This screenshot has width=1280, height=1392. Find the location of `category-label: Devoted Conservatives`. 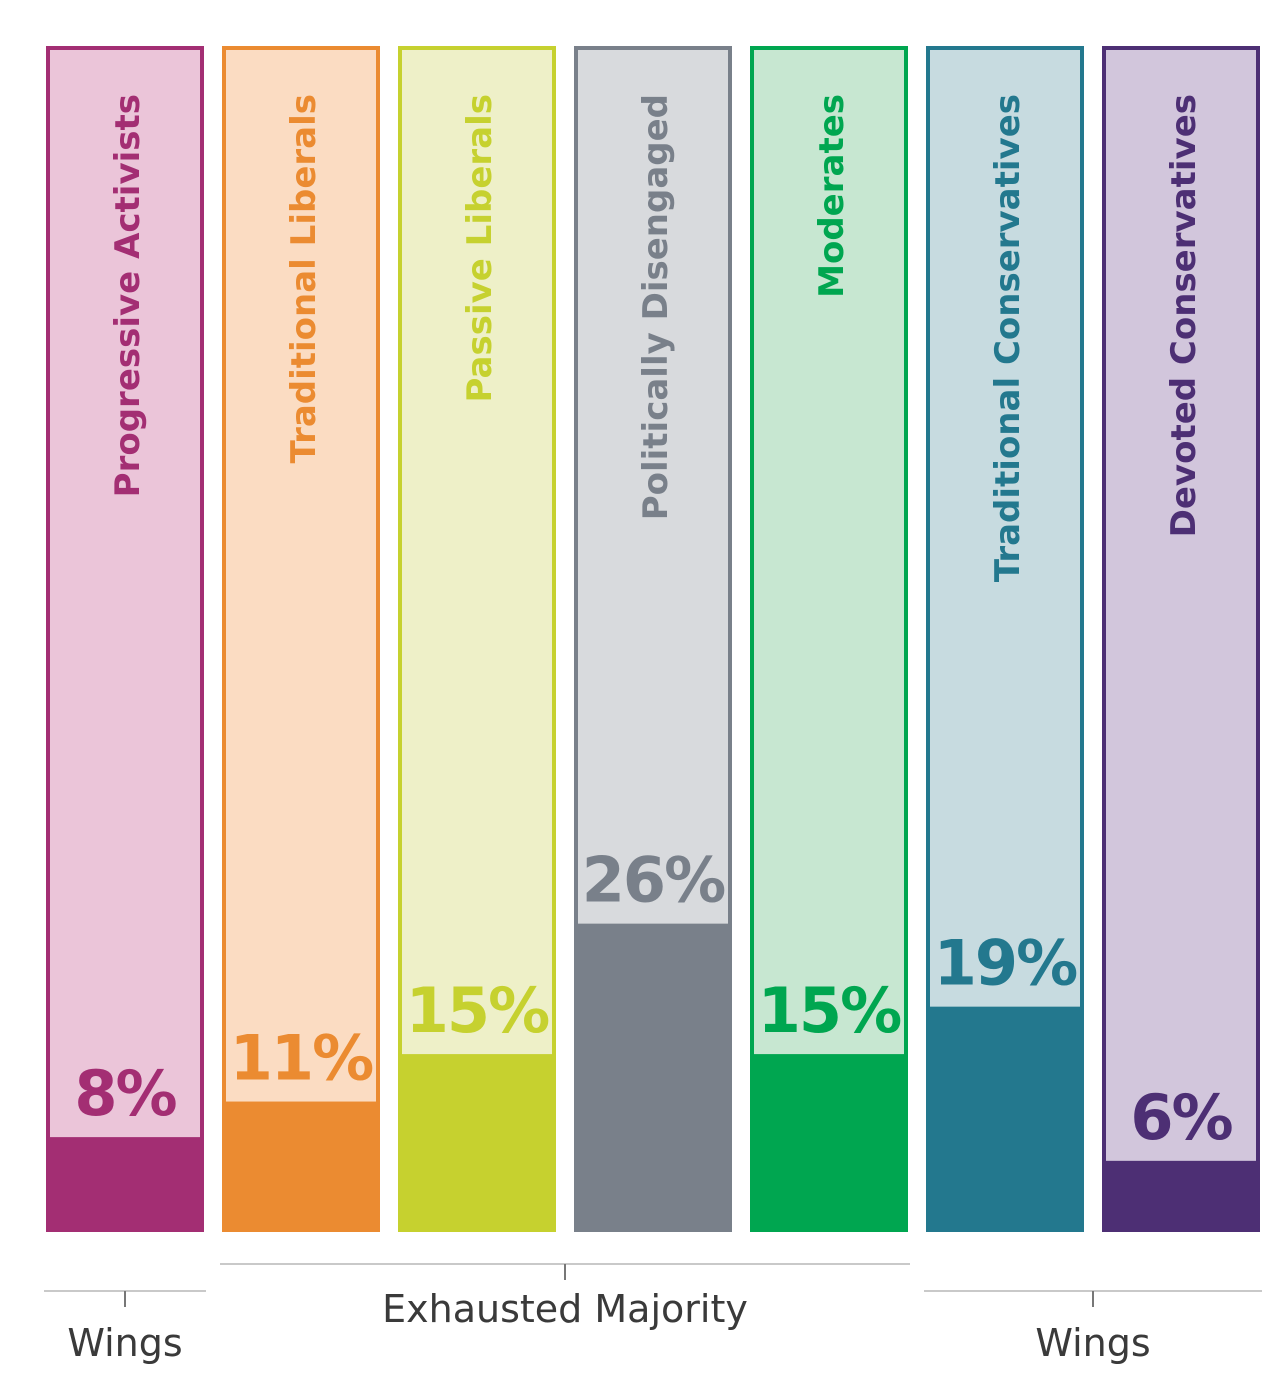

category-label: Devoted Conservatives is located at coordinates (1184, 315).